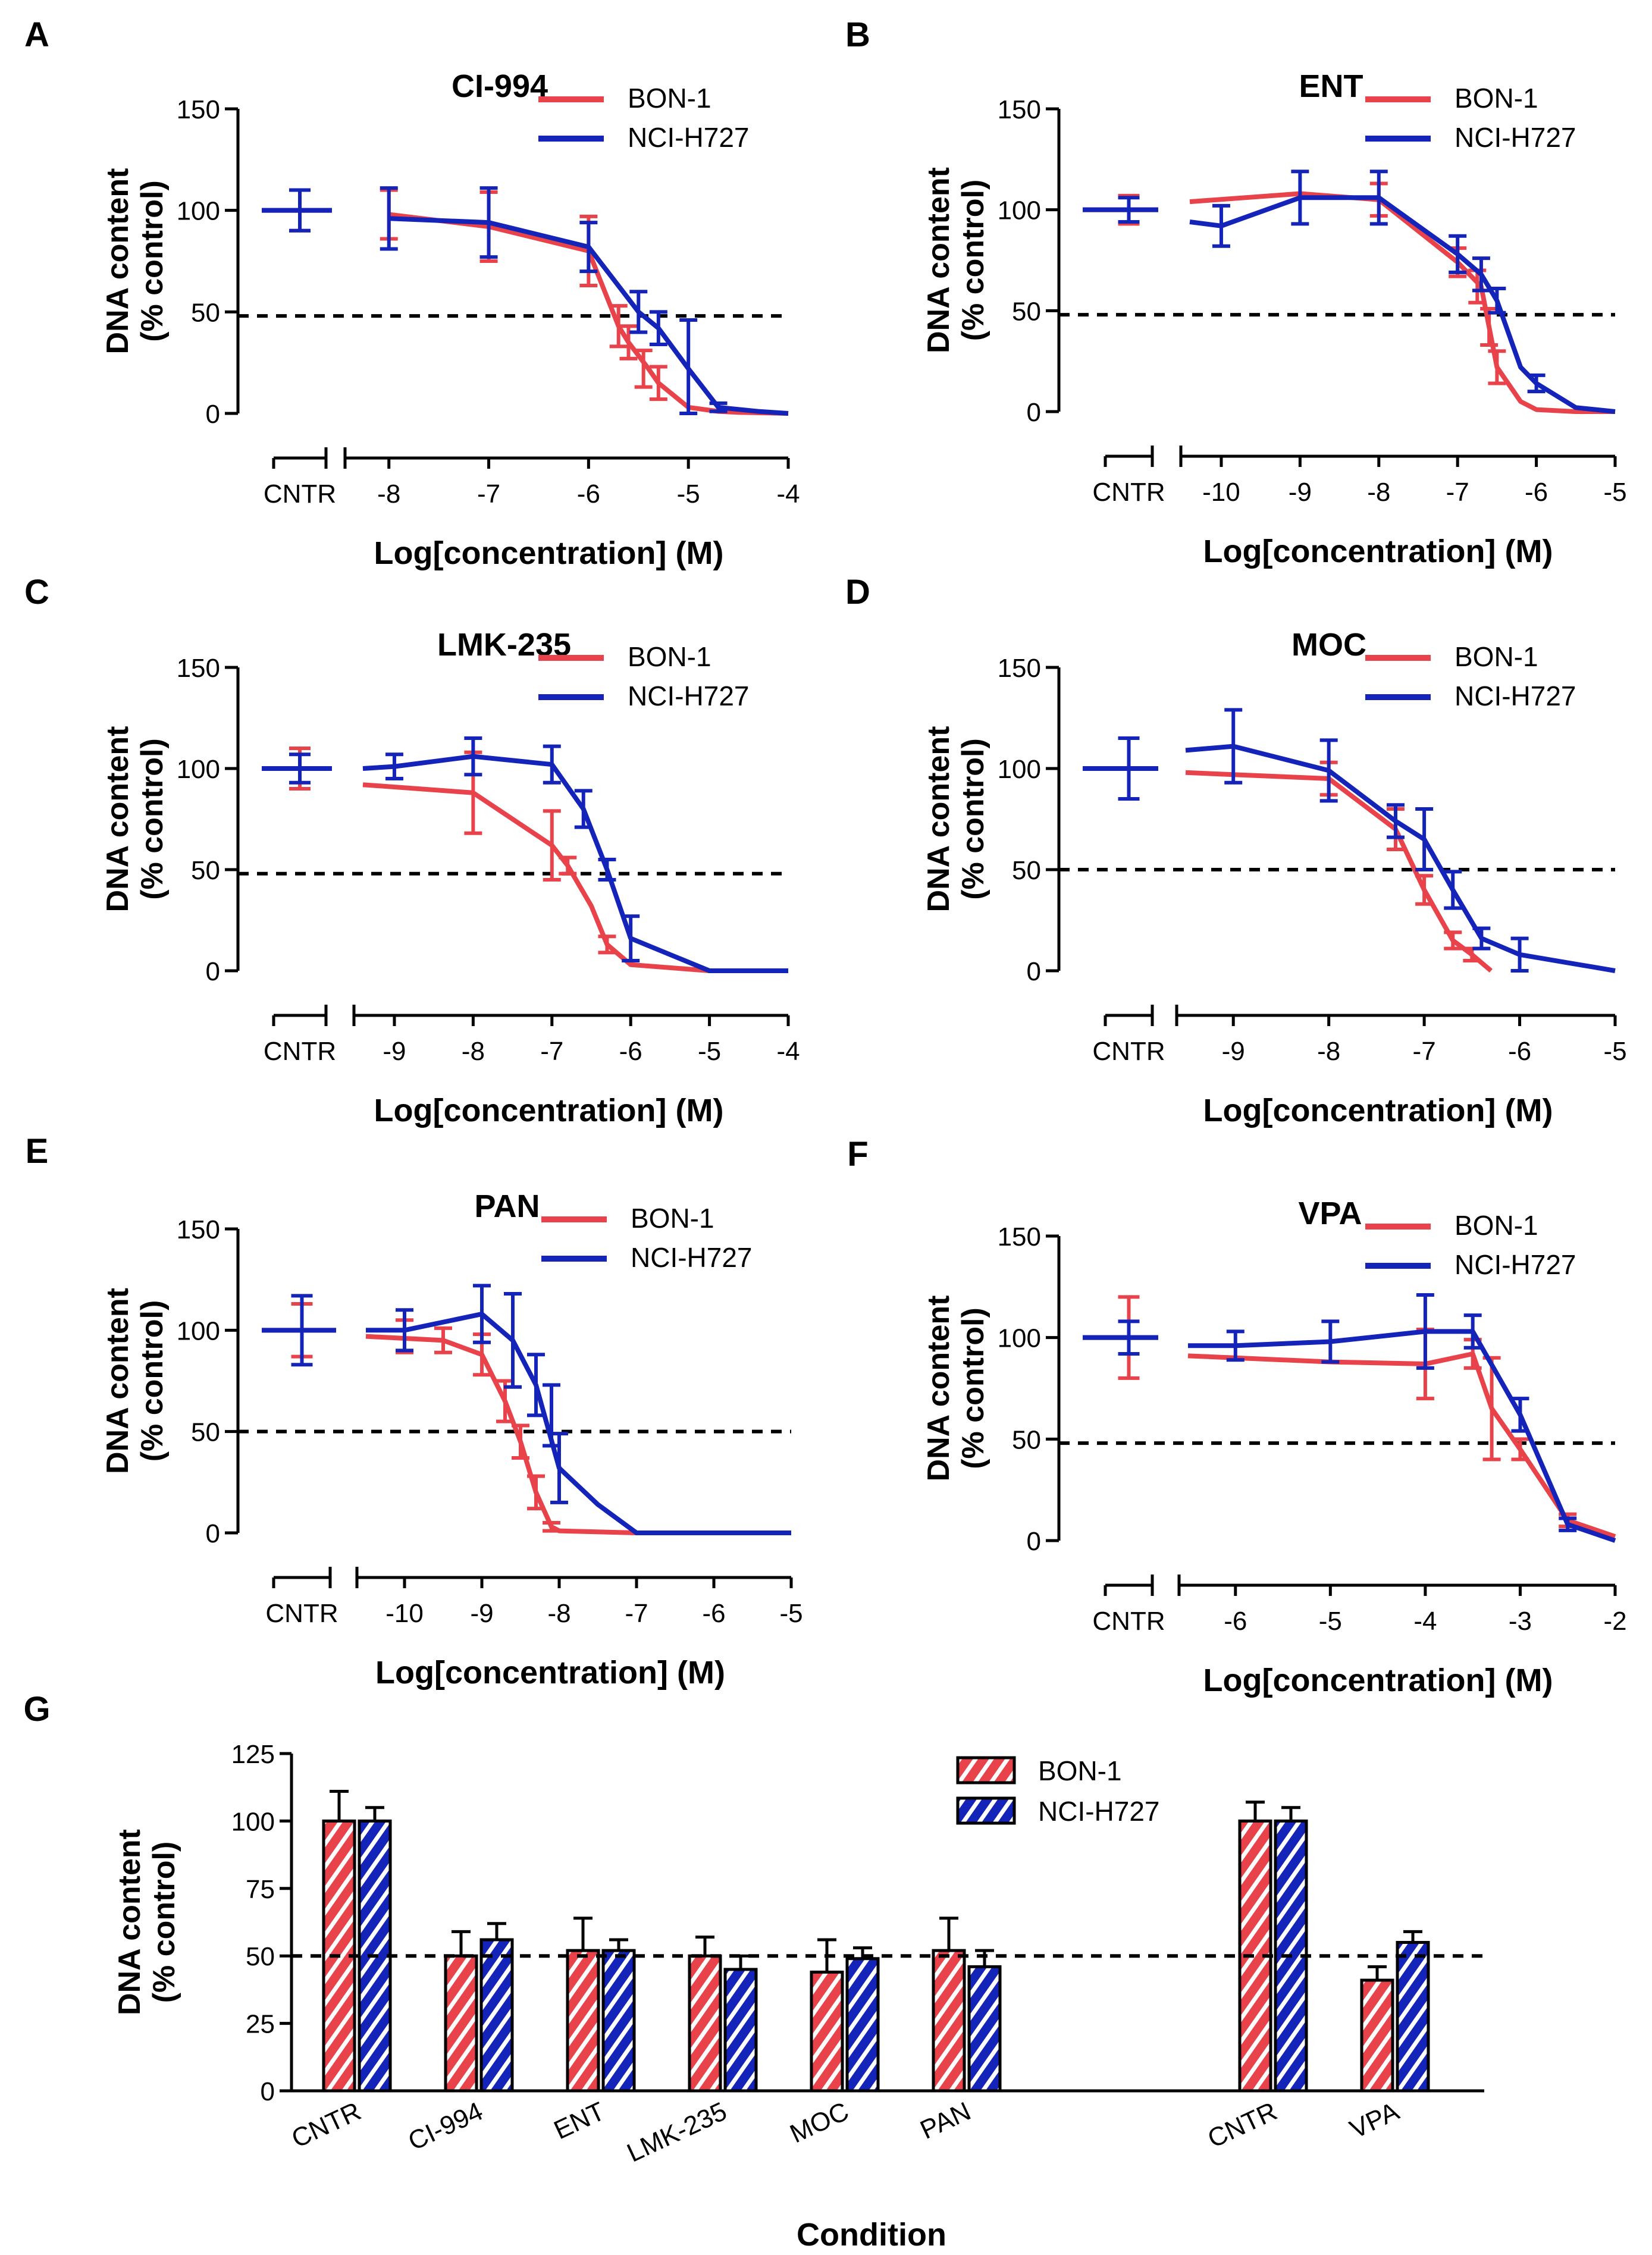 The height and width of the screenshot is (2255, 1652). I want to click on chart-title: ENT, so click(1331, 86).